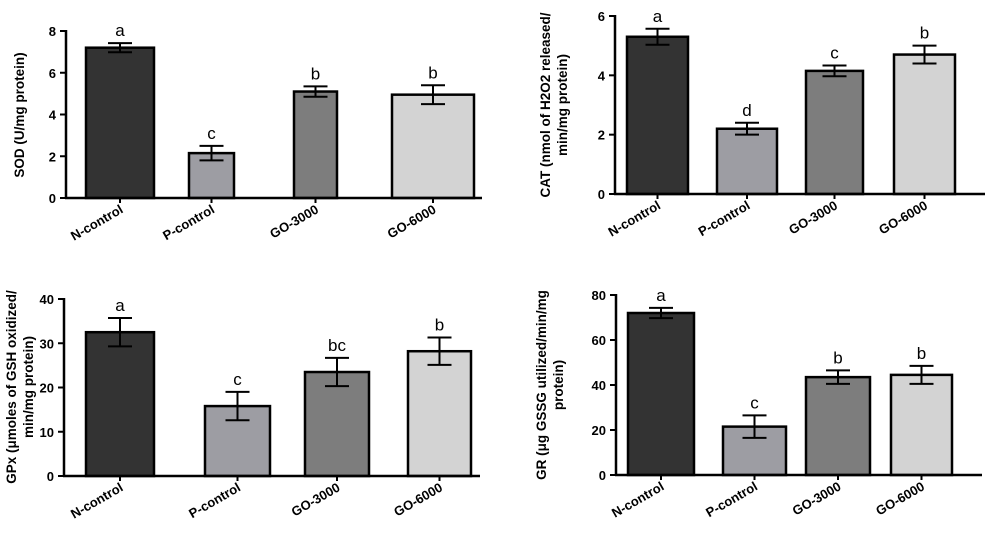 This screenshot has width=995, height=543. Describe the element at coordinates (599, 340) in the screenshot. I see `y-tick-label: 60` at that location.